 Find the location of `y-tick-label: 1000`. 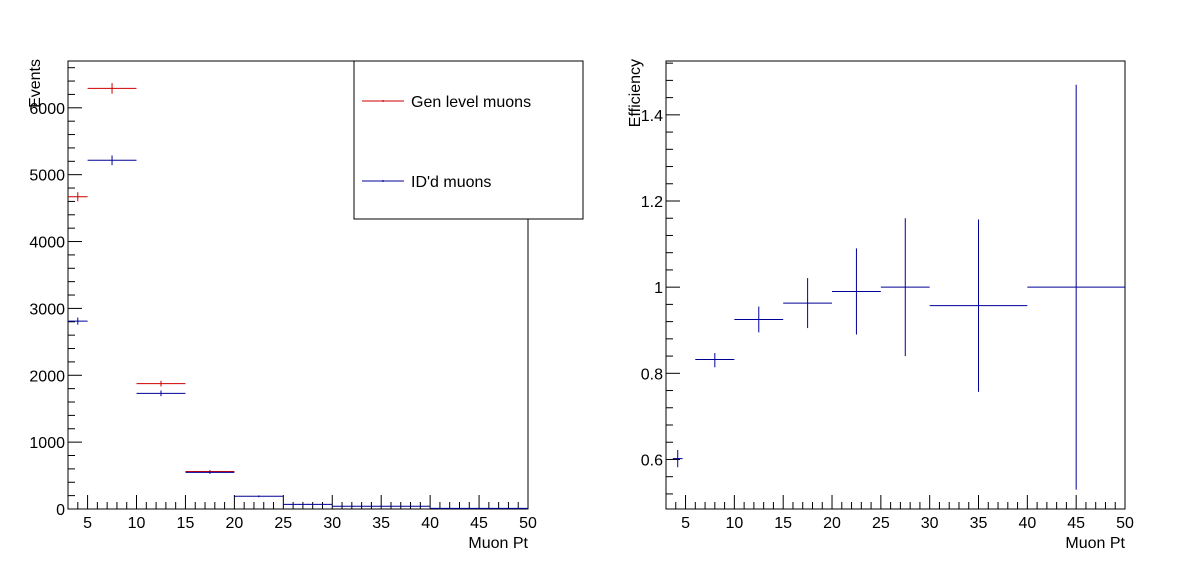

y-tick-label: 1000 is located at coordinates (47, 443).